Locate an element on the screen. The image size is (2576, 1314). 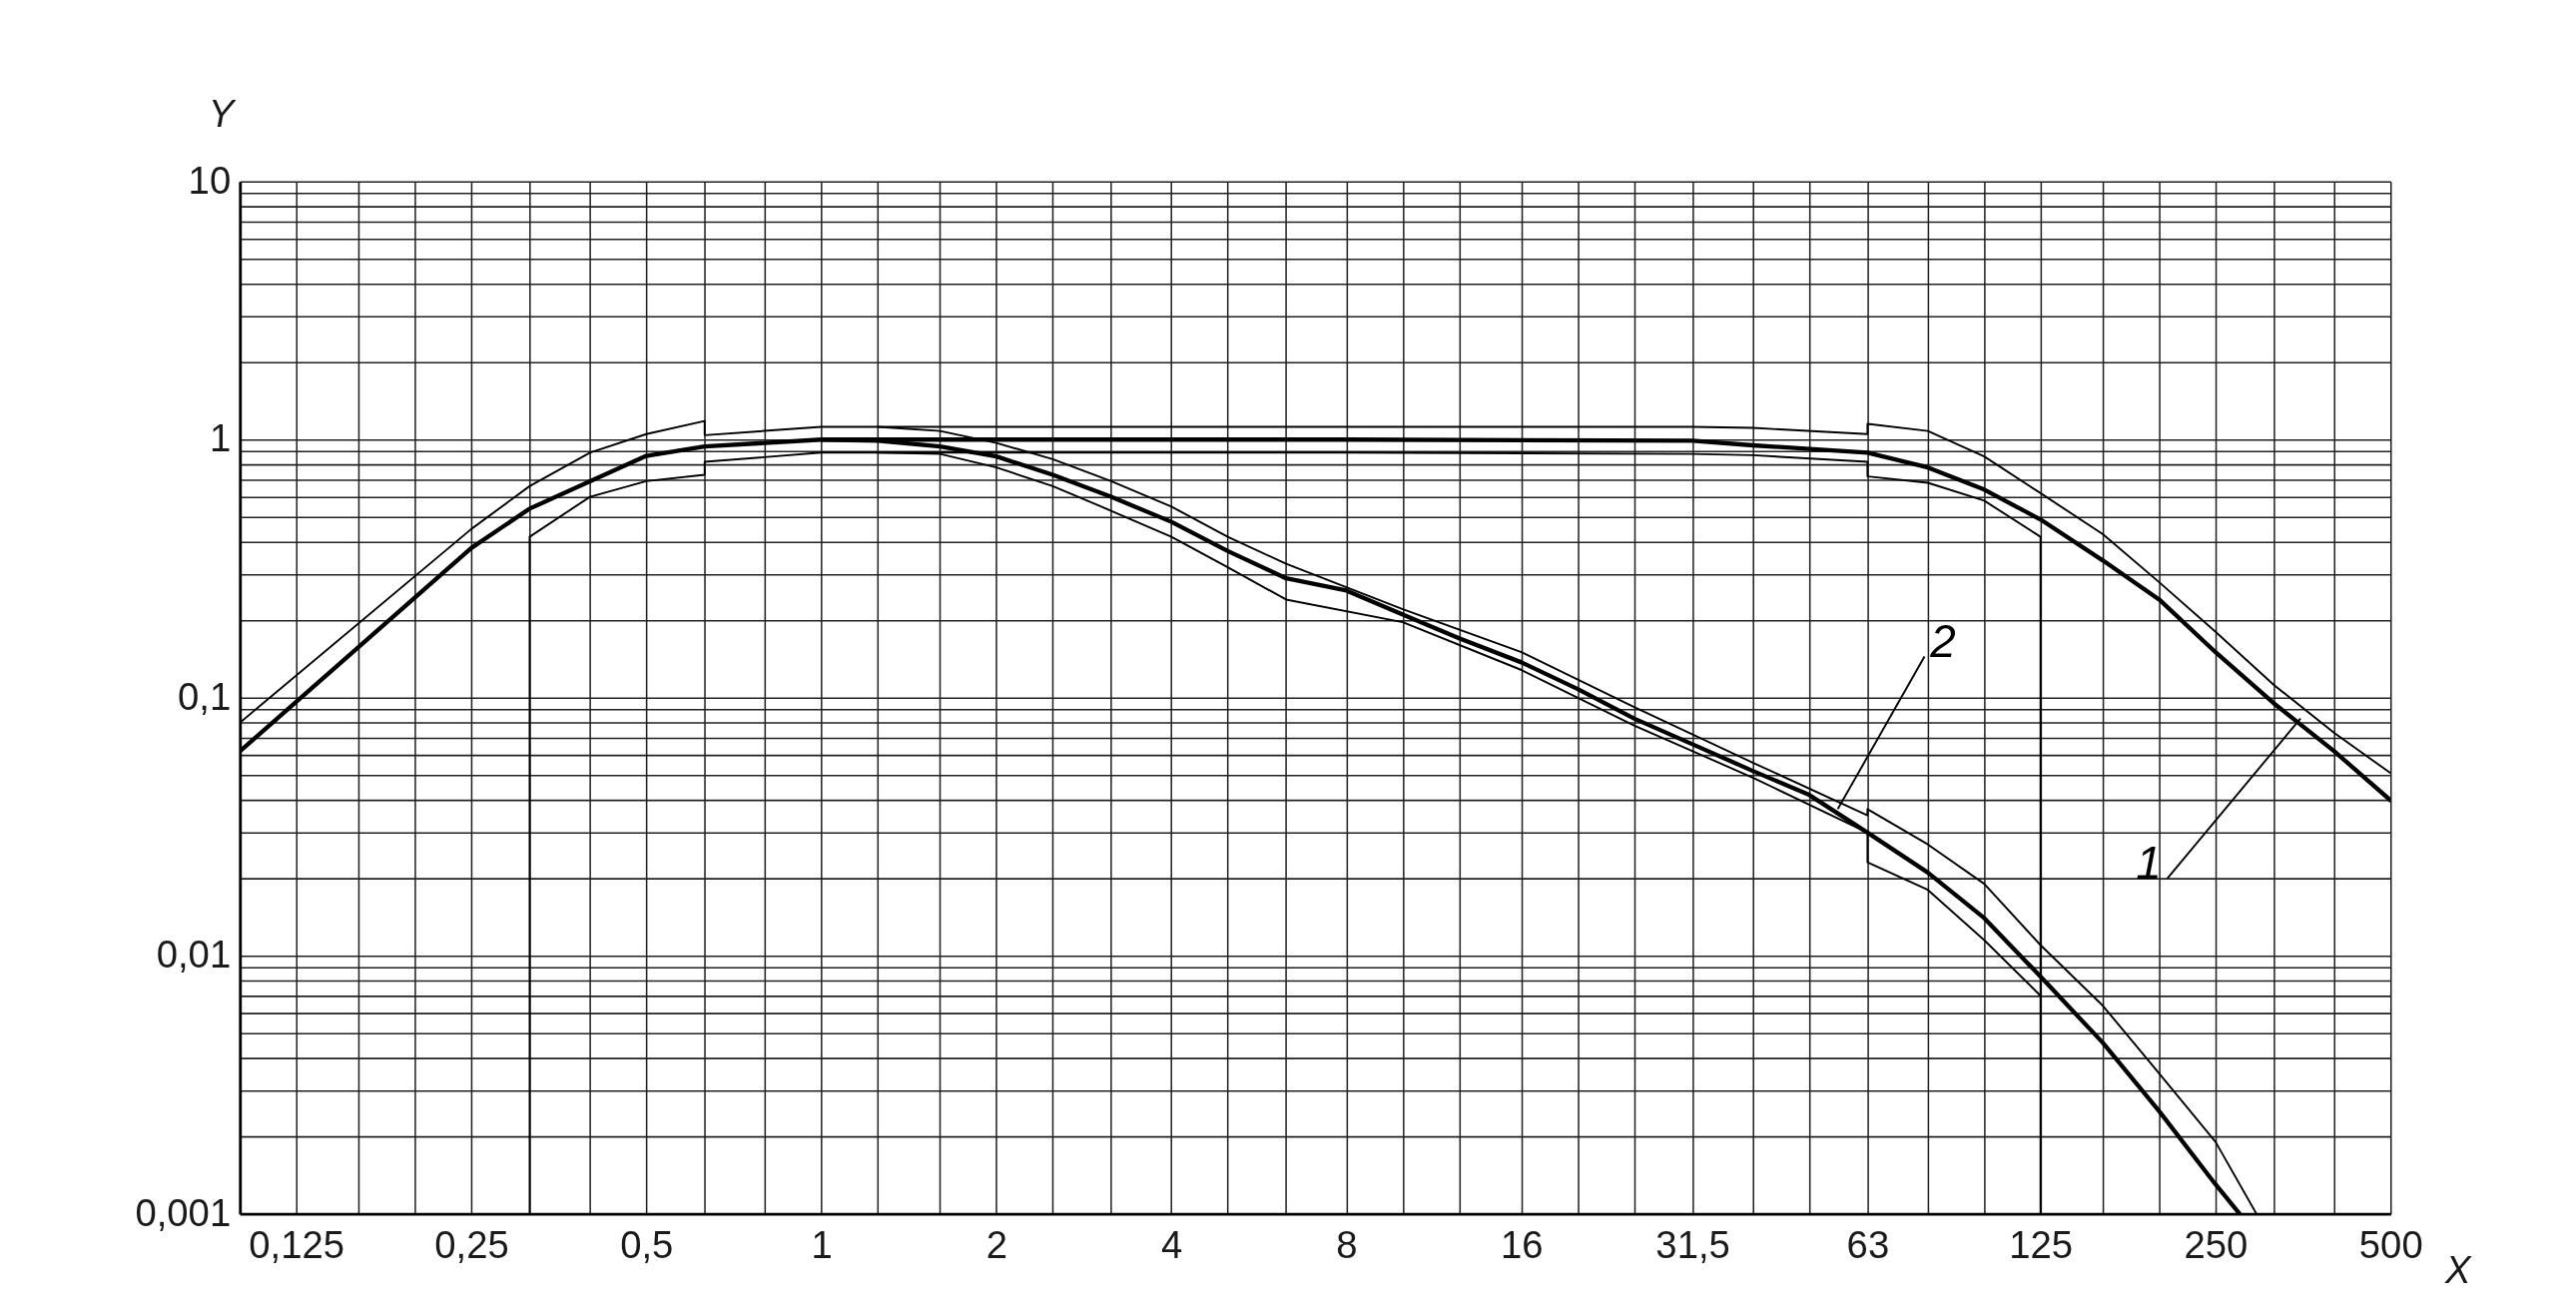
y-tick-label: 0,01 is located at coordinates (194, 955).